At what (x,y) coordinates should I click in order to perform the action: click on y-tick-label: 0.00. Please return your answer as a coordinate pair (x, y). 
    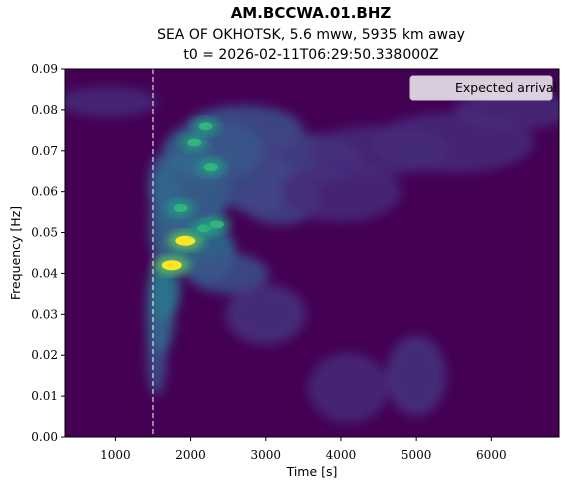
    Looking at the image, I should click on (44, 437).